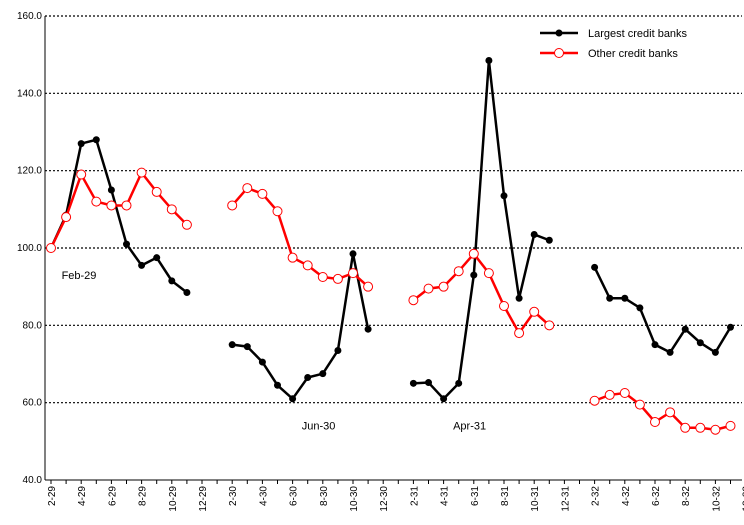  What do you see at coordinates (294, 496) in the screenshot?
I see `x-tick-label: 6-30` at bounding box center [294, 496].